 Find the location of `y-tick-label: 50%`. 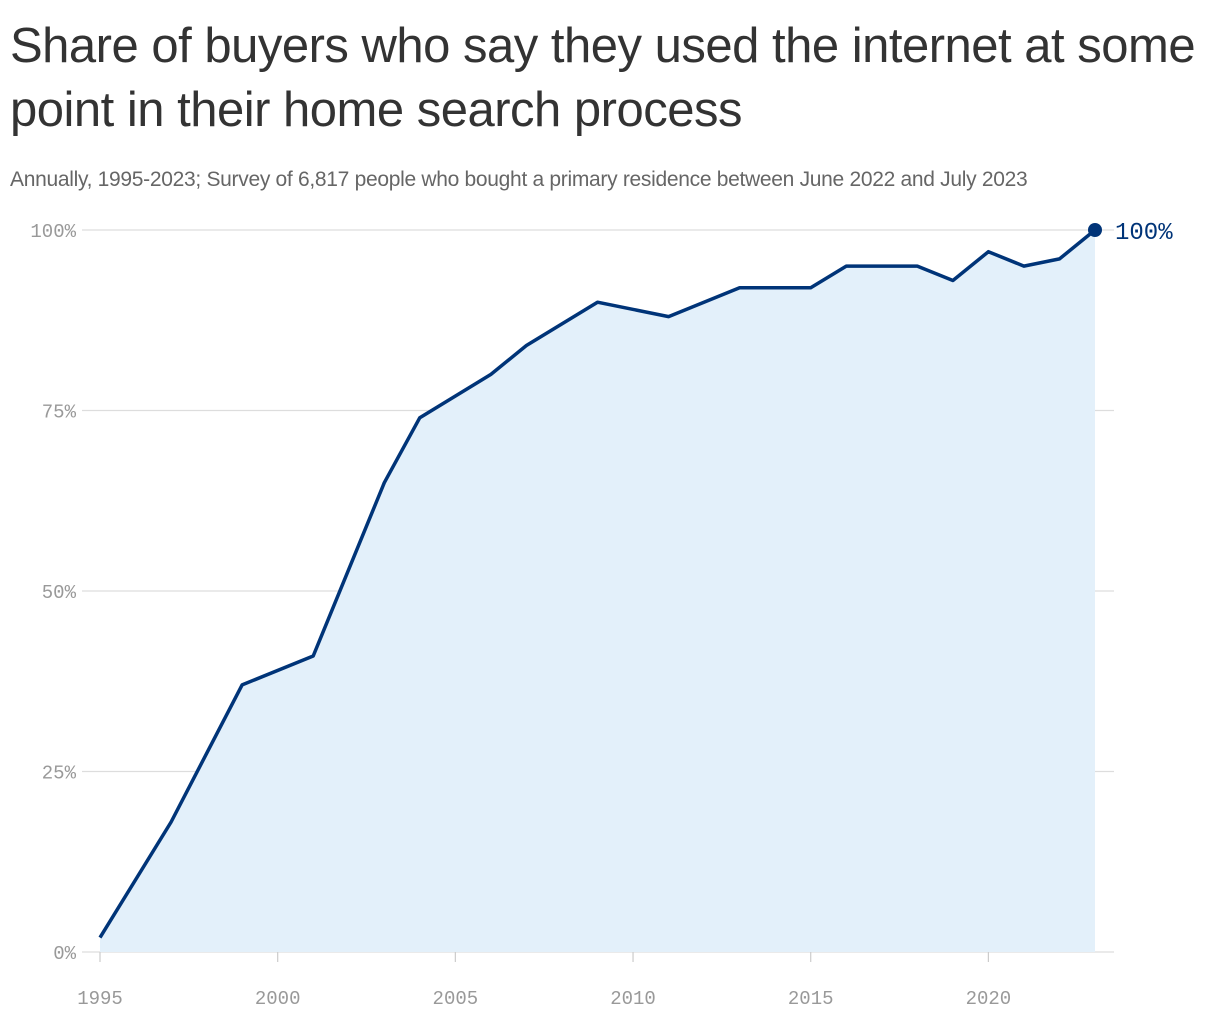

y-tick-label: 50% is located at coordinates (59, 593).